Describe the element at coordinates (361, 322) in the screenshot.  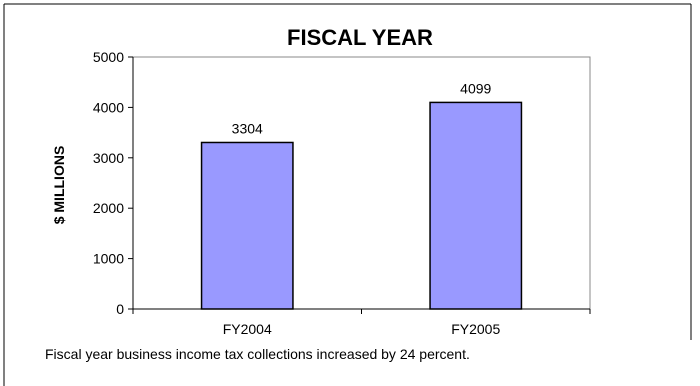
I see `x-axis: FY2004 FY2005` at that location.